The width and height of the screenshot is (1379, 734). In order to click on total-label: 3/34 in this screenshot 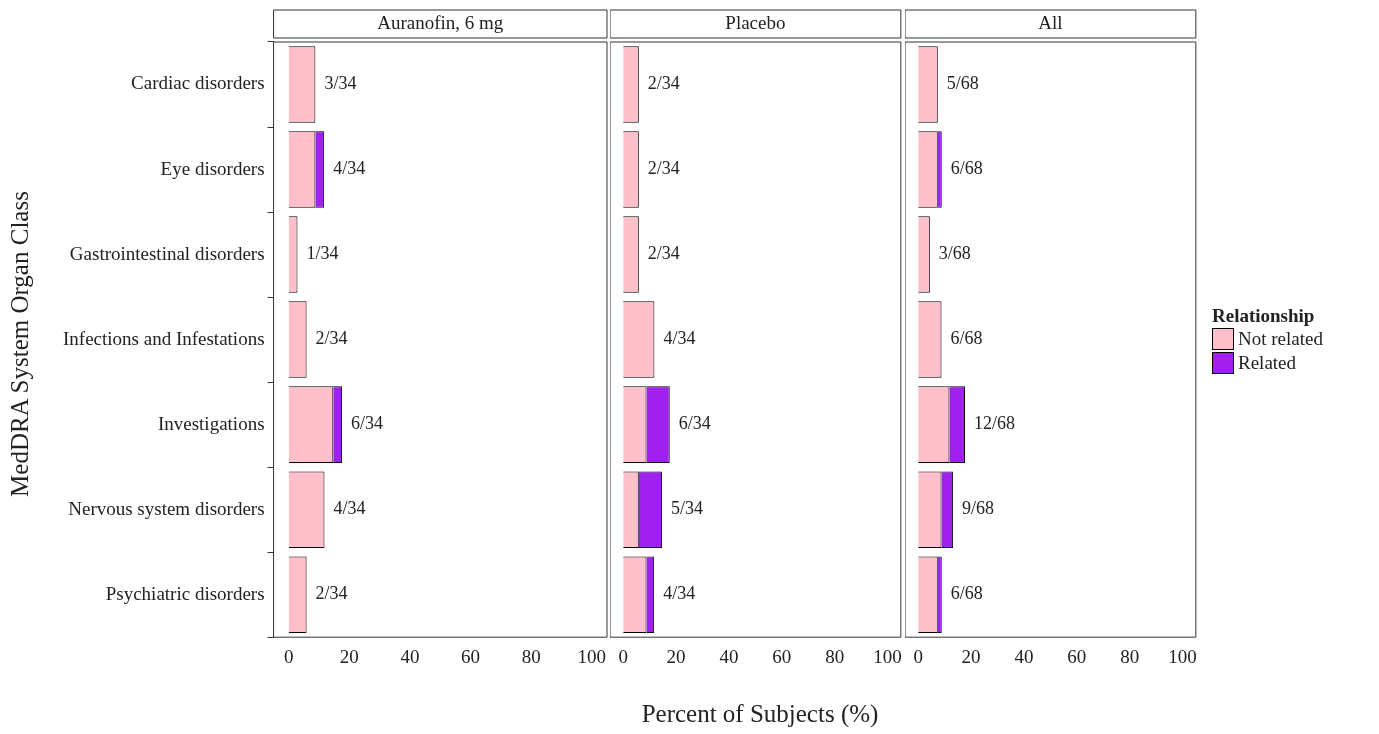, I will do `click(340, 83)`.